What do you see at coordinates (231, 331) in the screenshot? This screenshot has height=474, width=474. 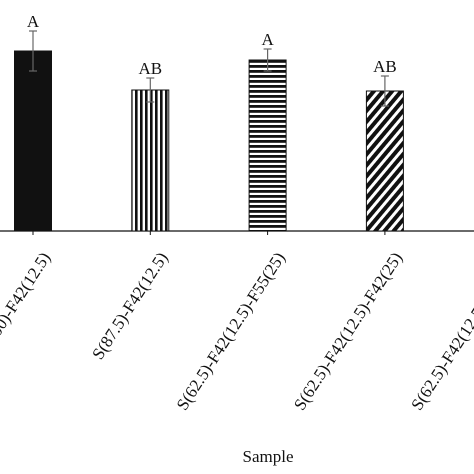 I see `x-tick-label: S(62.5)-F42(12.5)-F55(25)` at bounding box center [231, 331].